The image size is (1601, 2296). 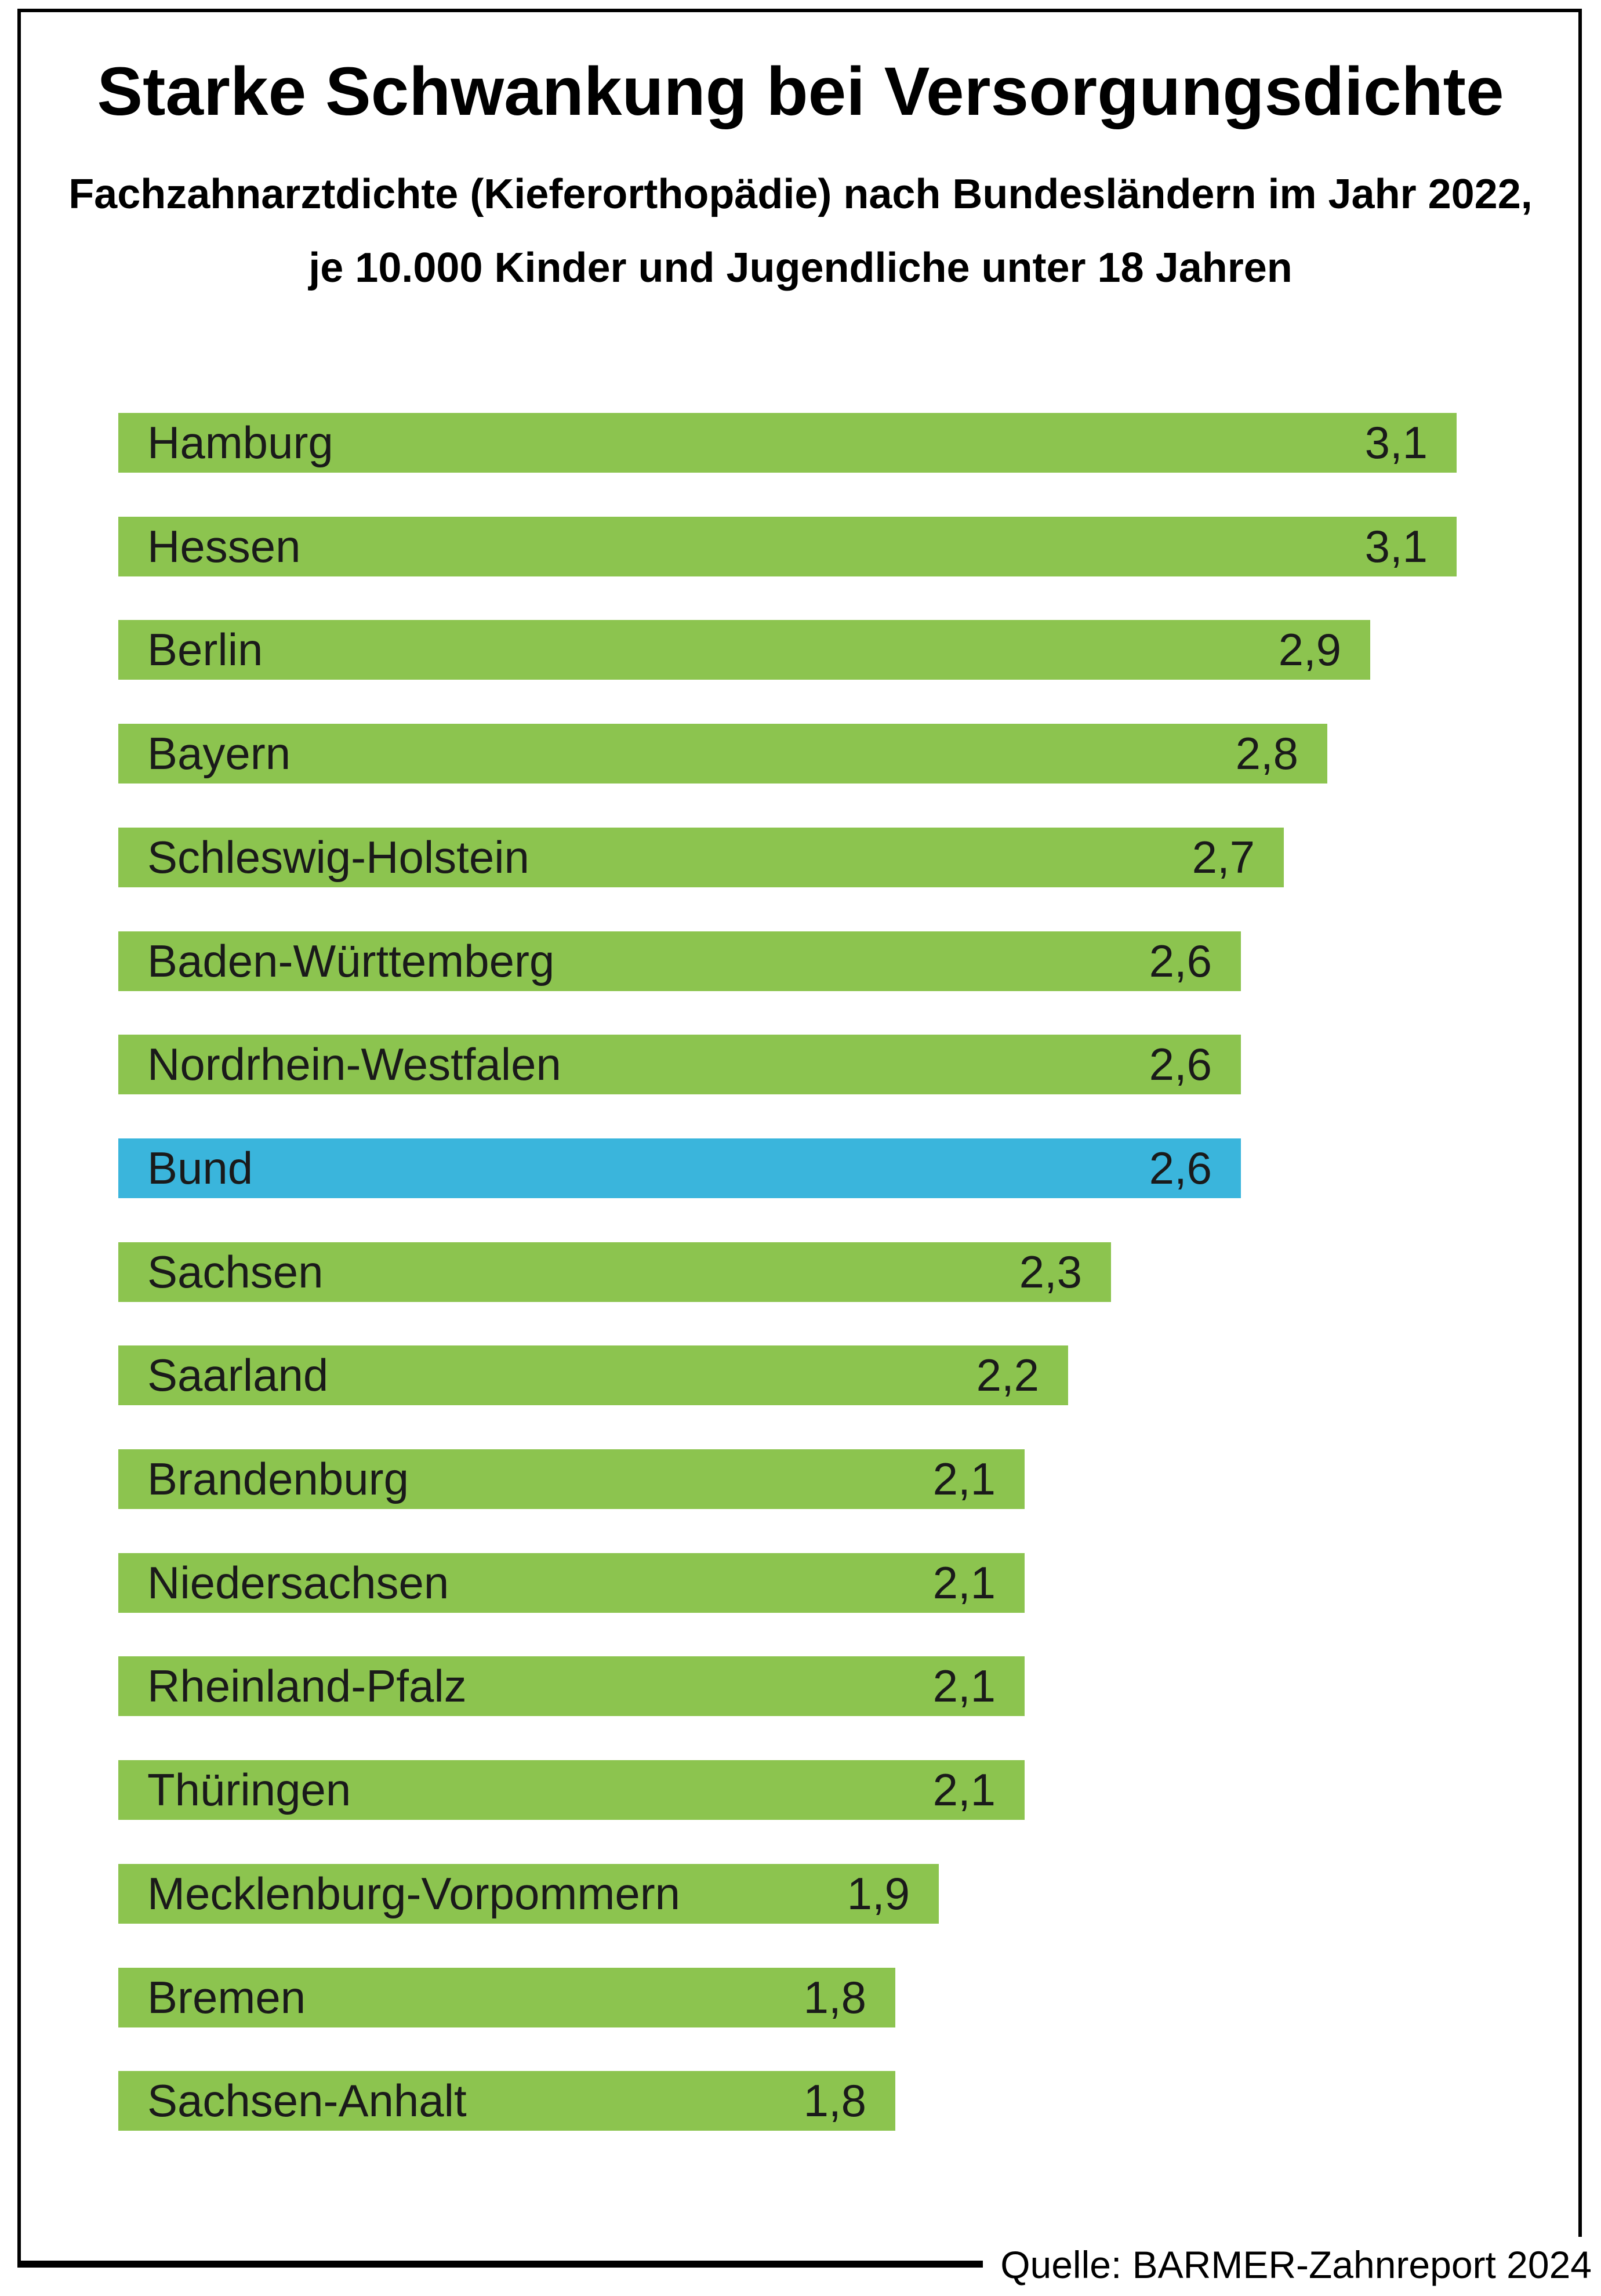 I want to click on bar-label: Schleswig-Holstein, so click(x=338, y=857).